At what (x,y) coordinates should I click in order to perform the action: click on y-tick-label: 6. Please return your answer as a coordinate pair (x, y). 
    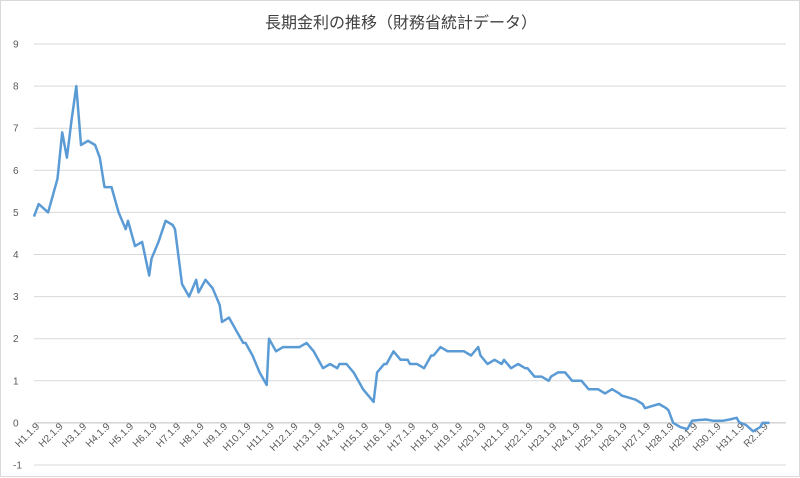
    Looking at the image, I should click on (16, 171).